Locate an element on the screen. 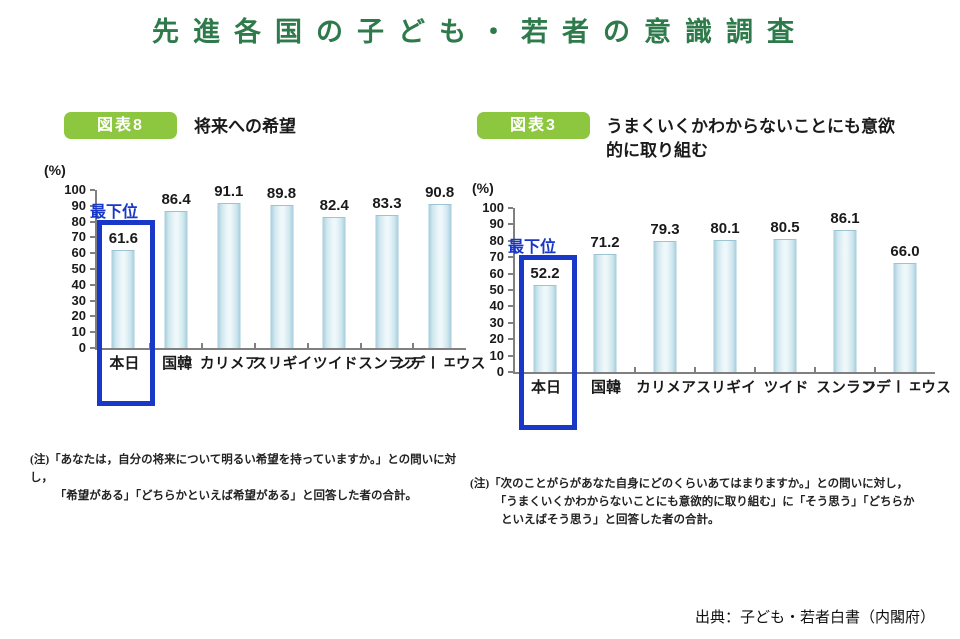 This screenshot has height=639, width=960. figure-number-badge: 図表8 is located at coordinates (120, 125).